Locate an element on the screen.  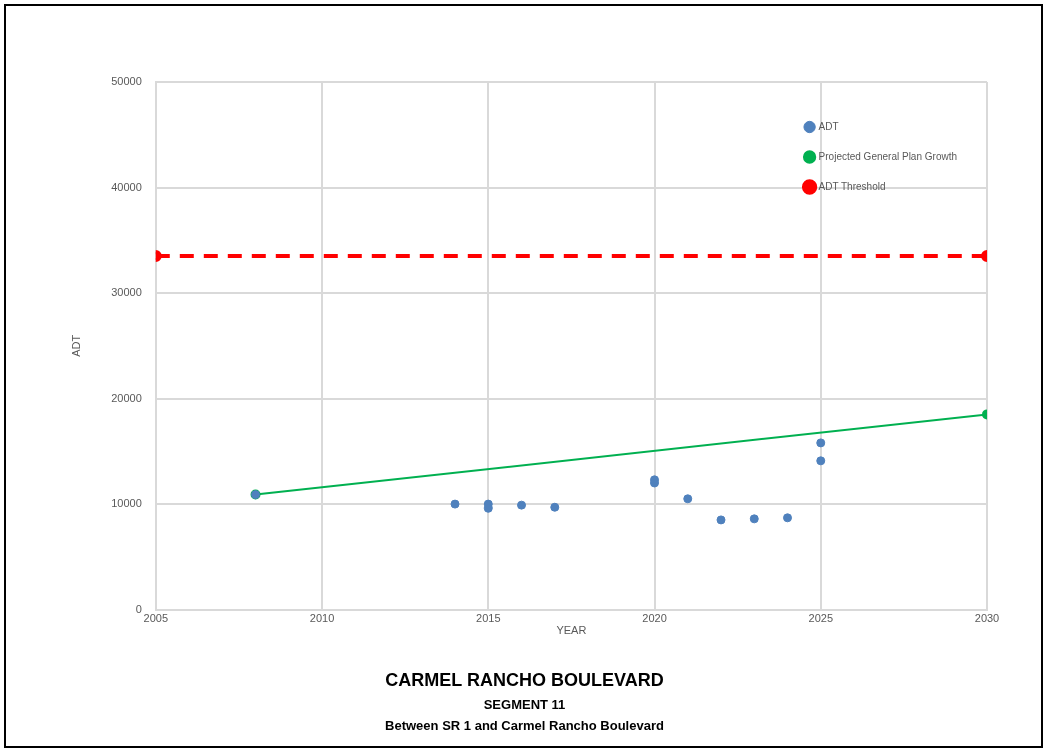
x-tick-label: 2030 is located at coordinates (987, 618).